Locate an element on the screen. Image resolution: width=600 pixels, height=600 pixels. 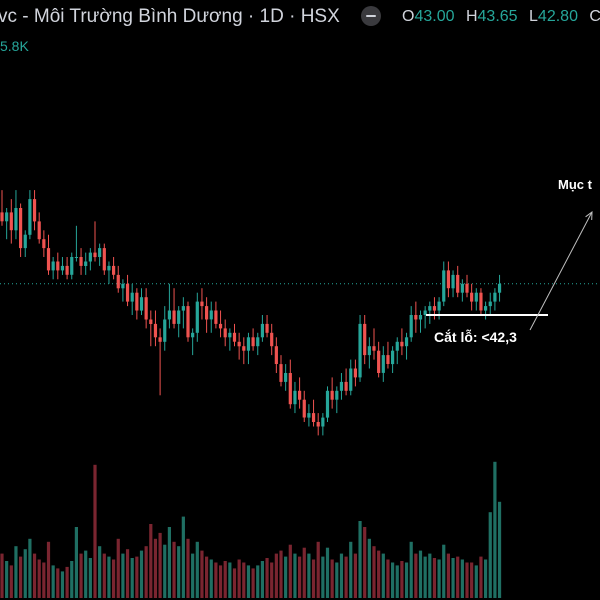
collapse-icon is located at coordinates (371, 16).